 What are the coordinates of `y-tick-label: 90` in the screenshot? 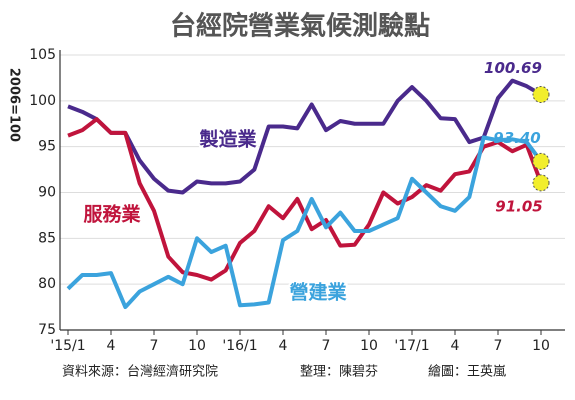 It's located at (47, 193).